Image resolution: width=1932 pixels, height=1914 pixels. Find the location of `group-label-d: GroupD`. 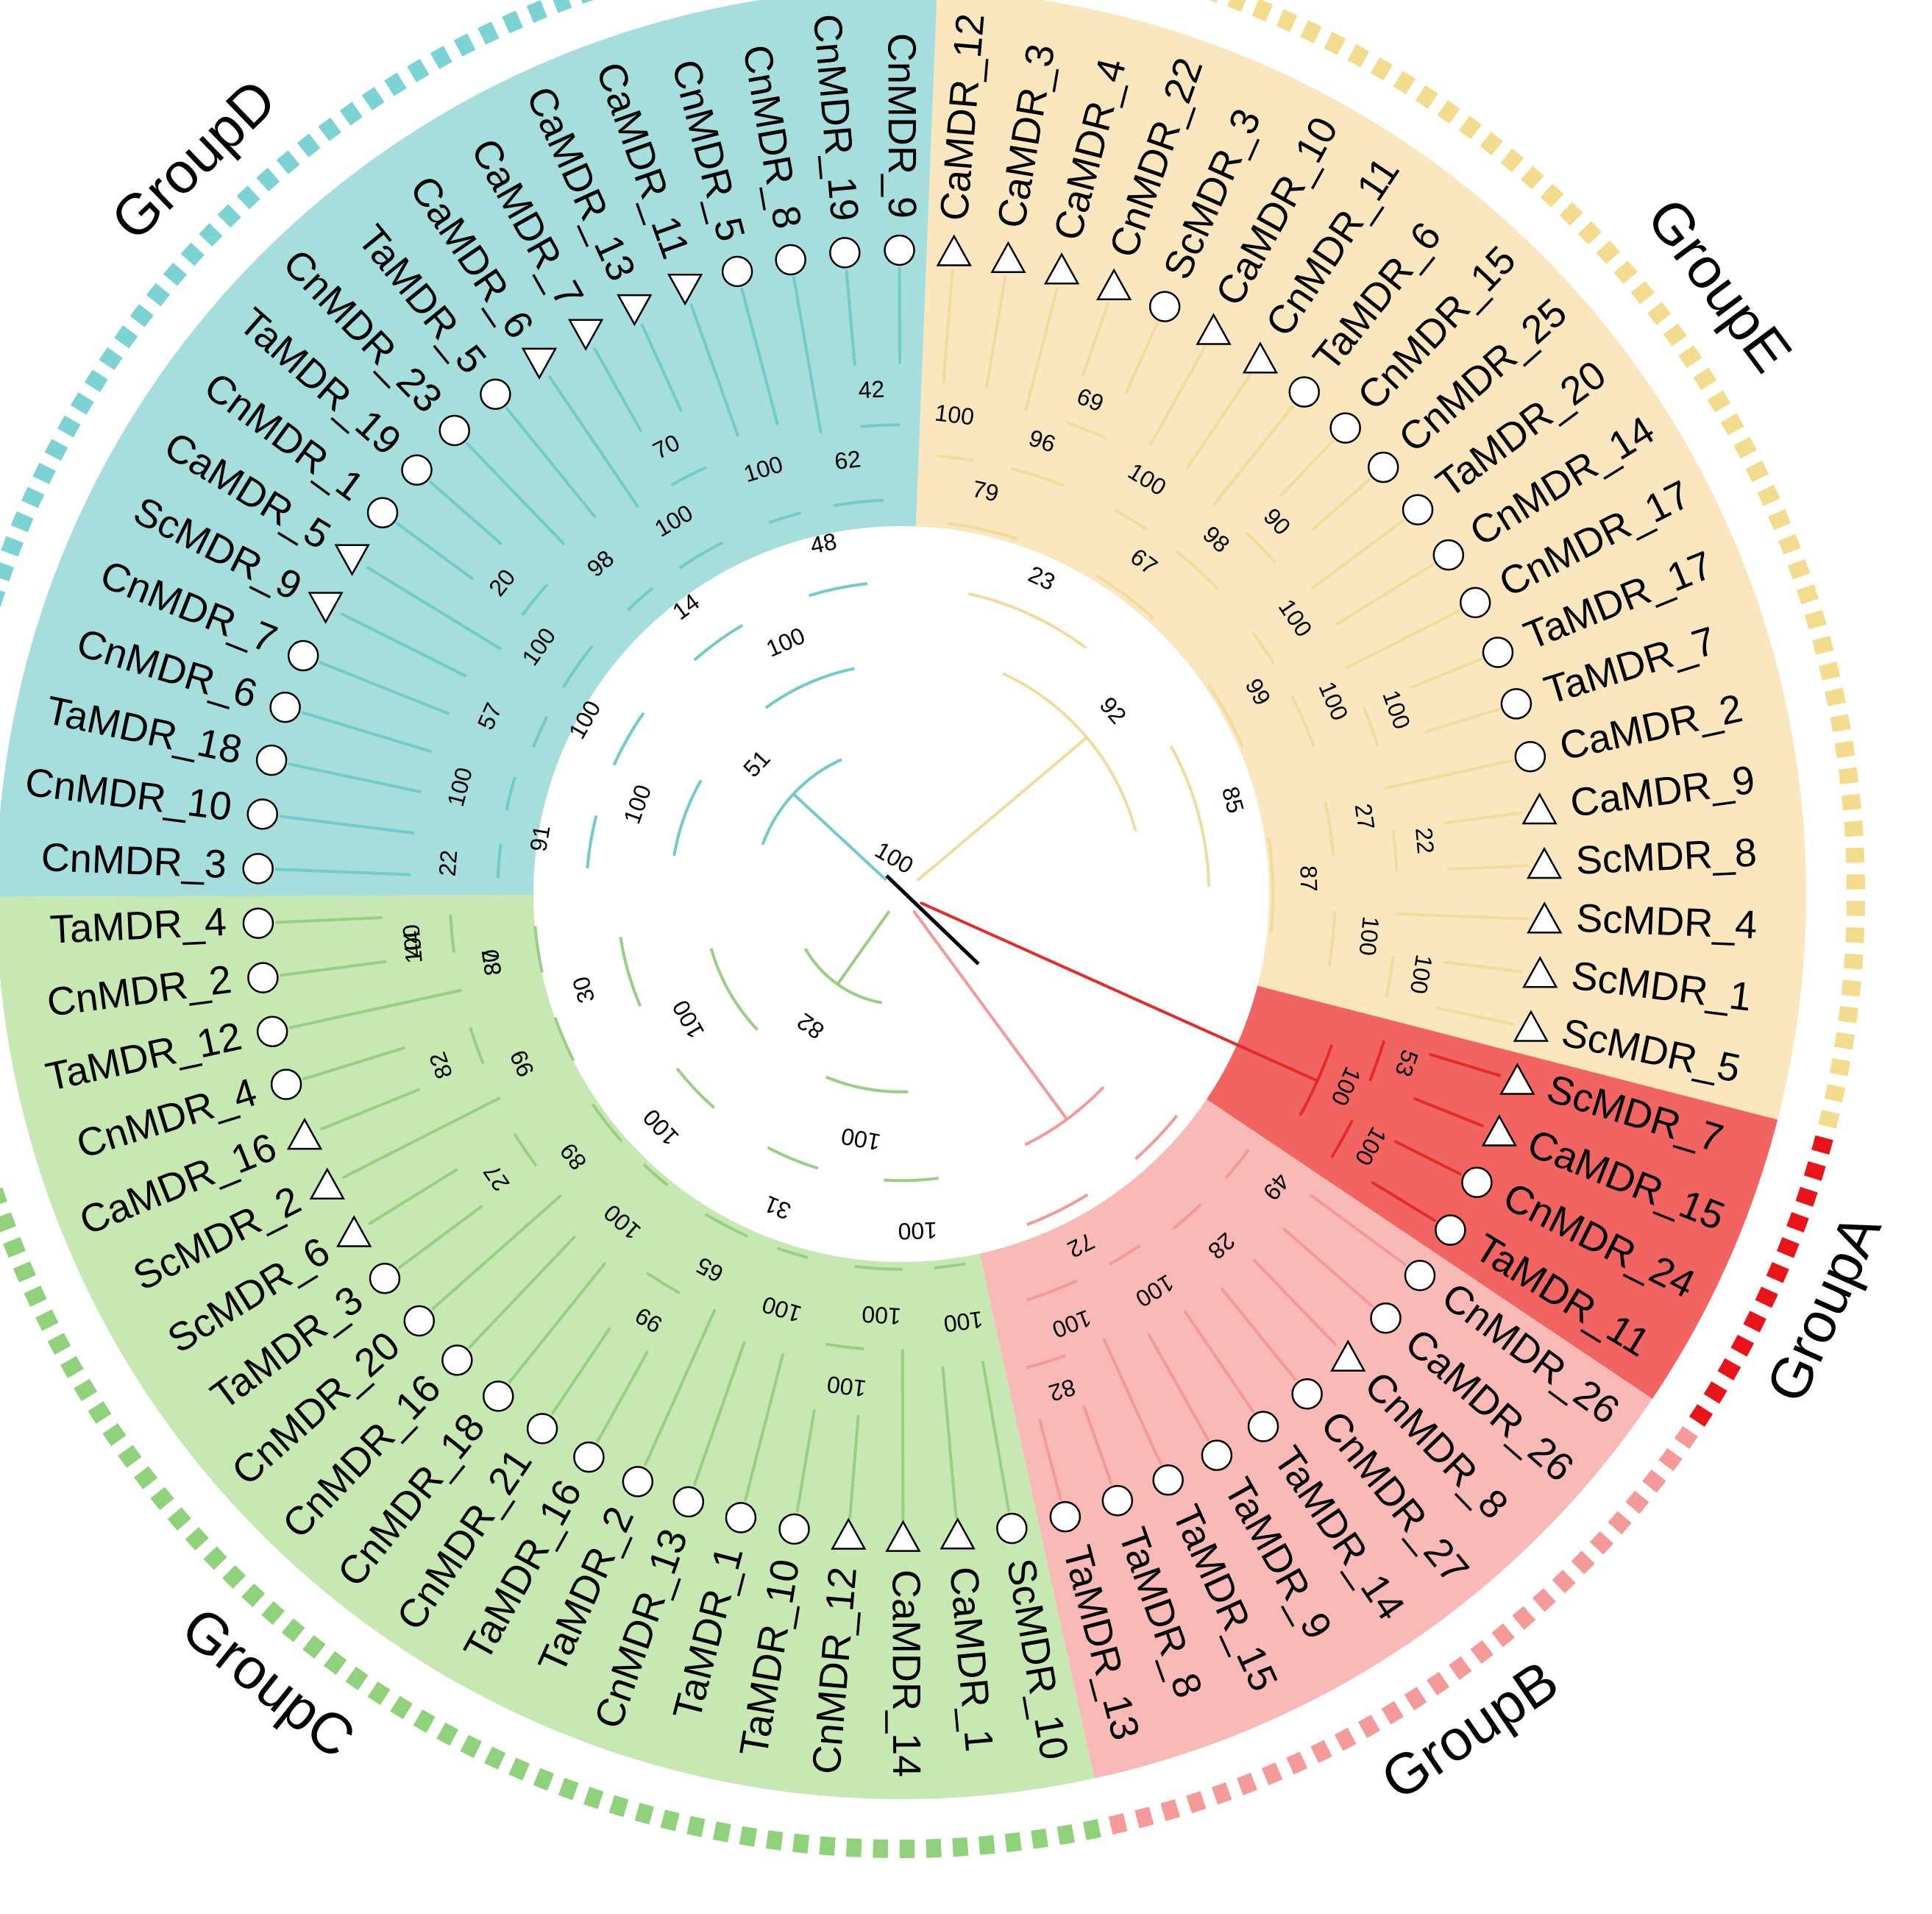

group-label-d: GroupD is located at coordinates (193, 159).